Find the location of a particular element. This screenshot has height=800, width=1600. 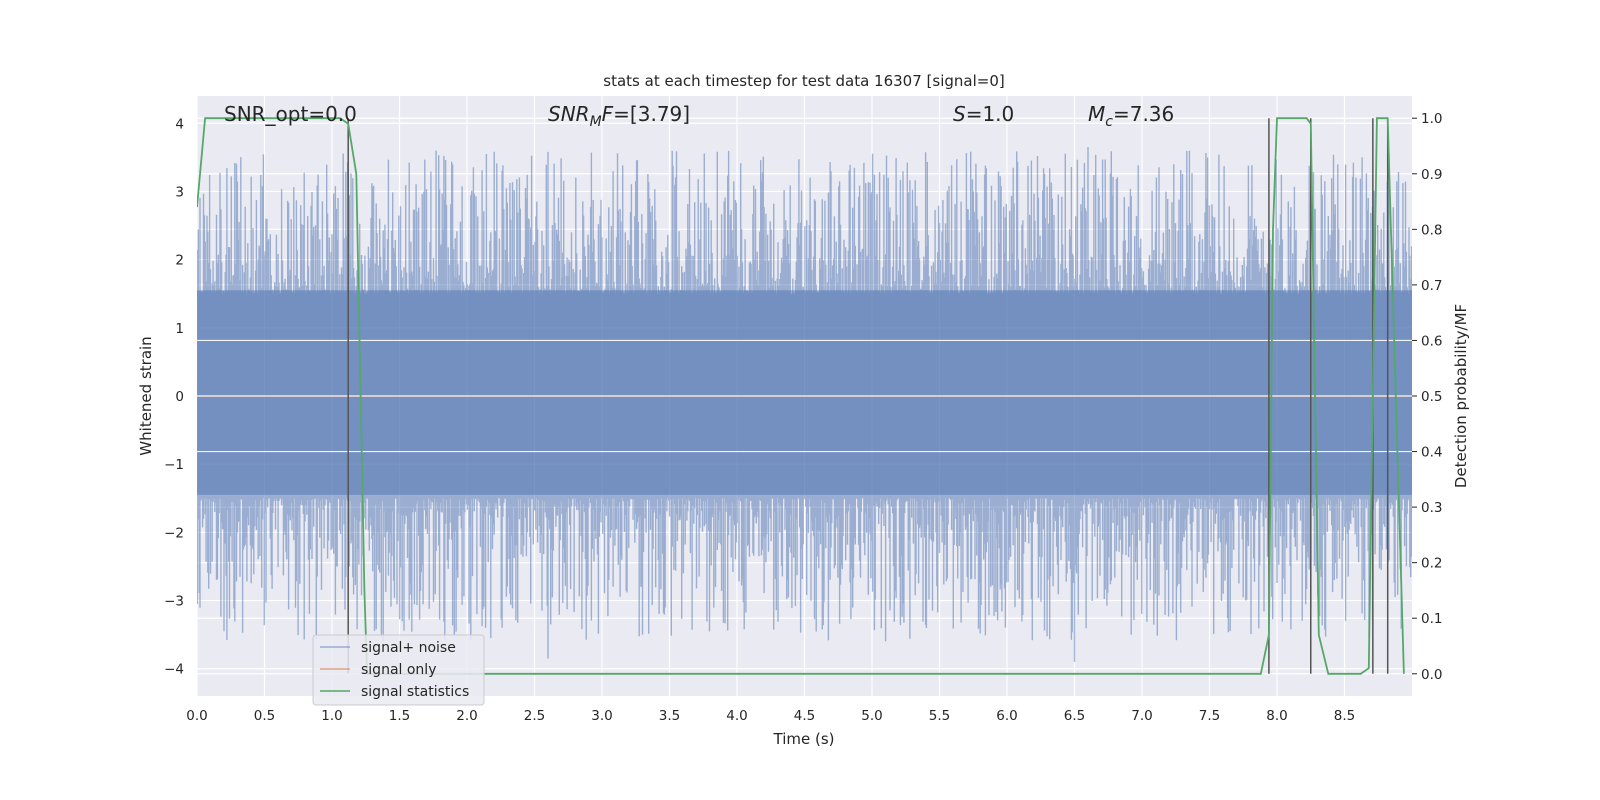

x-tick-label: 0.0 is located at coordinates (196, 716).